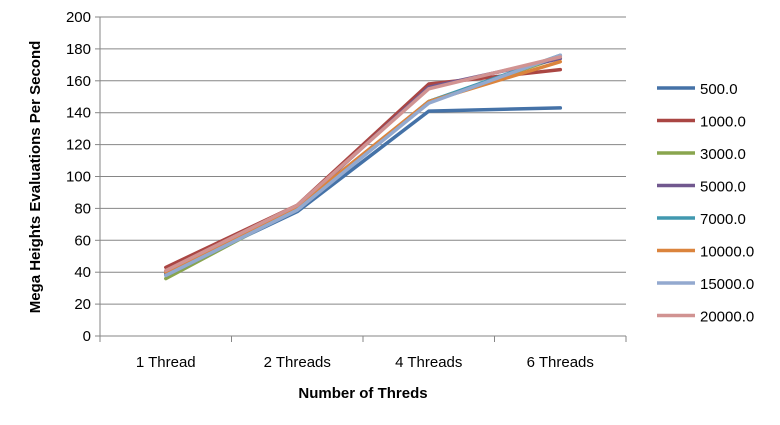 The height and width of the screenshot is (425, 780). I want to click on y-tick-label: 180, so click(78, 49).